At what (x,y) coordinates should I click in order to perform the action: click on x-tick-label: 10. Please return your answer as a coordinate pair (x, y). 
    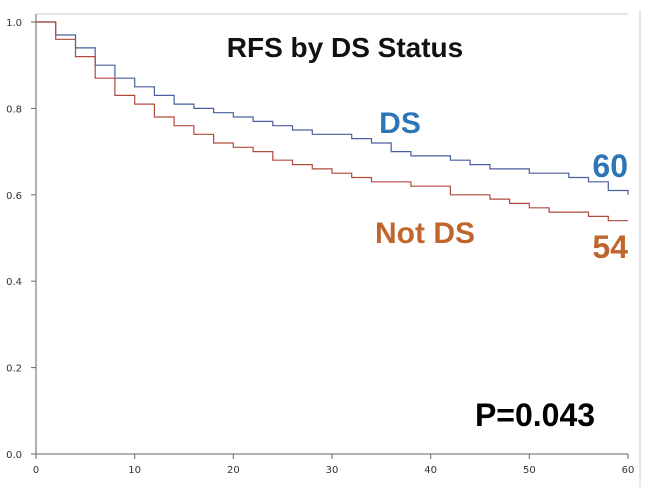
    Looking at the image, I should click on (134, 470).